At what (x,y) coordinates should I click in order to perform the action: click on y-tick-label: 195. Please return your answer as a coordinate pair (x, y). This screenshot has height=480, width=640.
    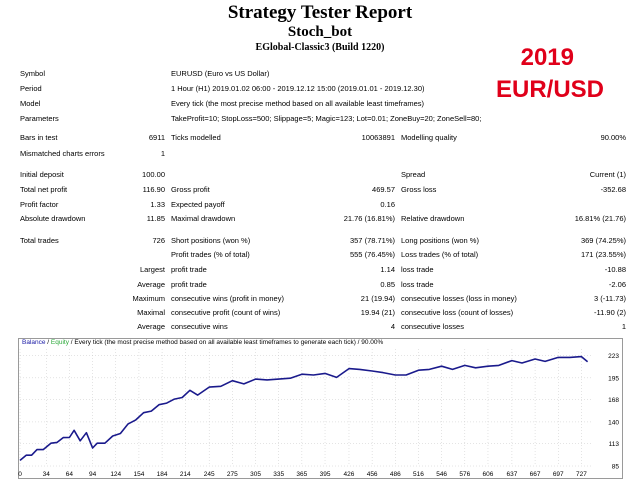
    Looking at the image, I should click on (613, 378).